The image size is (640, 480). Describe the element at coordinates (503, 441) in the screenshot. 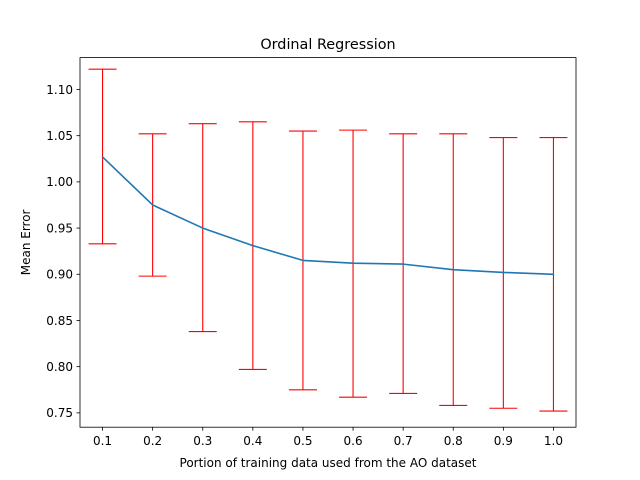

I see `x-tick-label: 0.9` at that location.